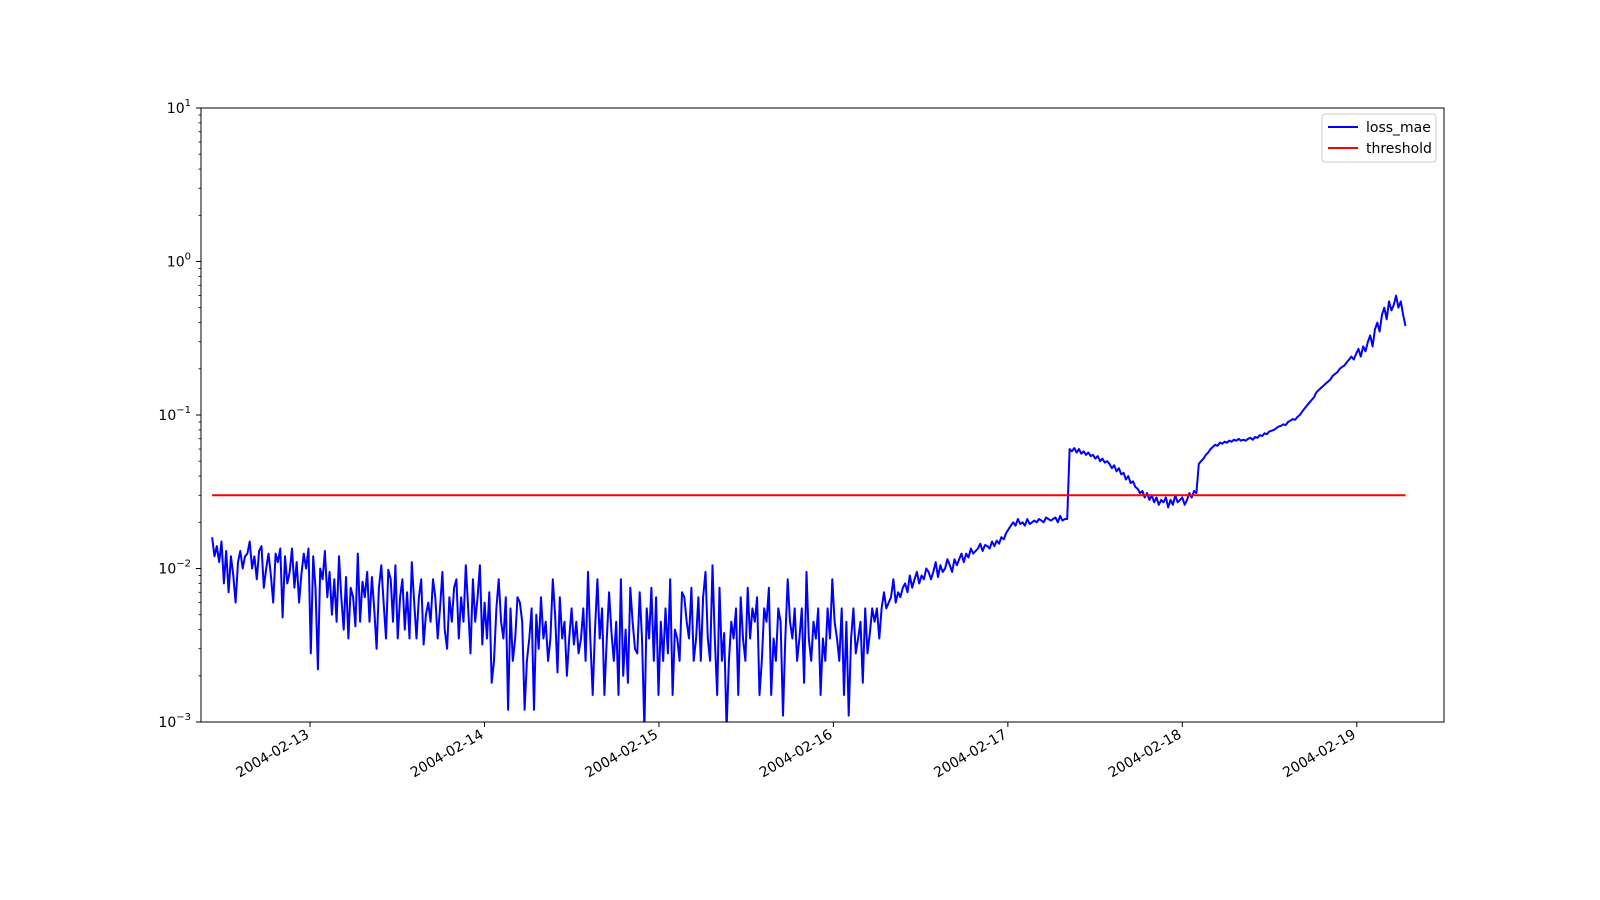 Image resolution: width=1600 pixels, height=900 pixels. Describe the element at coordinates (188, 257) in the screenshot. I see `y-tick-label-exponent: 0` at that location.